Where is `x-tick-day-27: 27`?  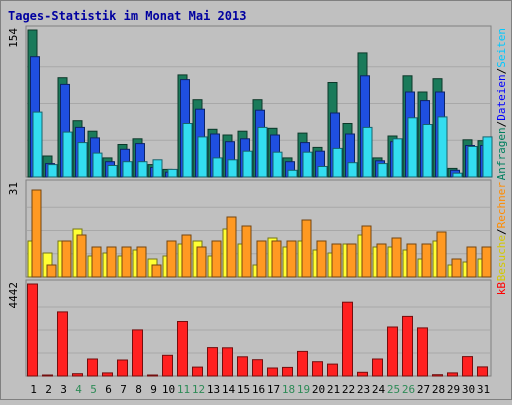
x-tick-day-27: 27 is located at coordinates (423, 389).